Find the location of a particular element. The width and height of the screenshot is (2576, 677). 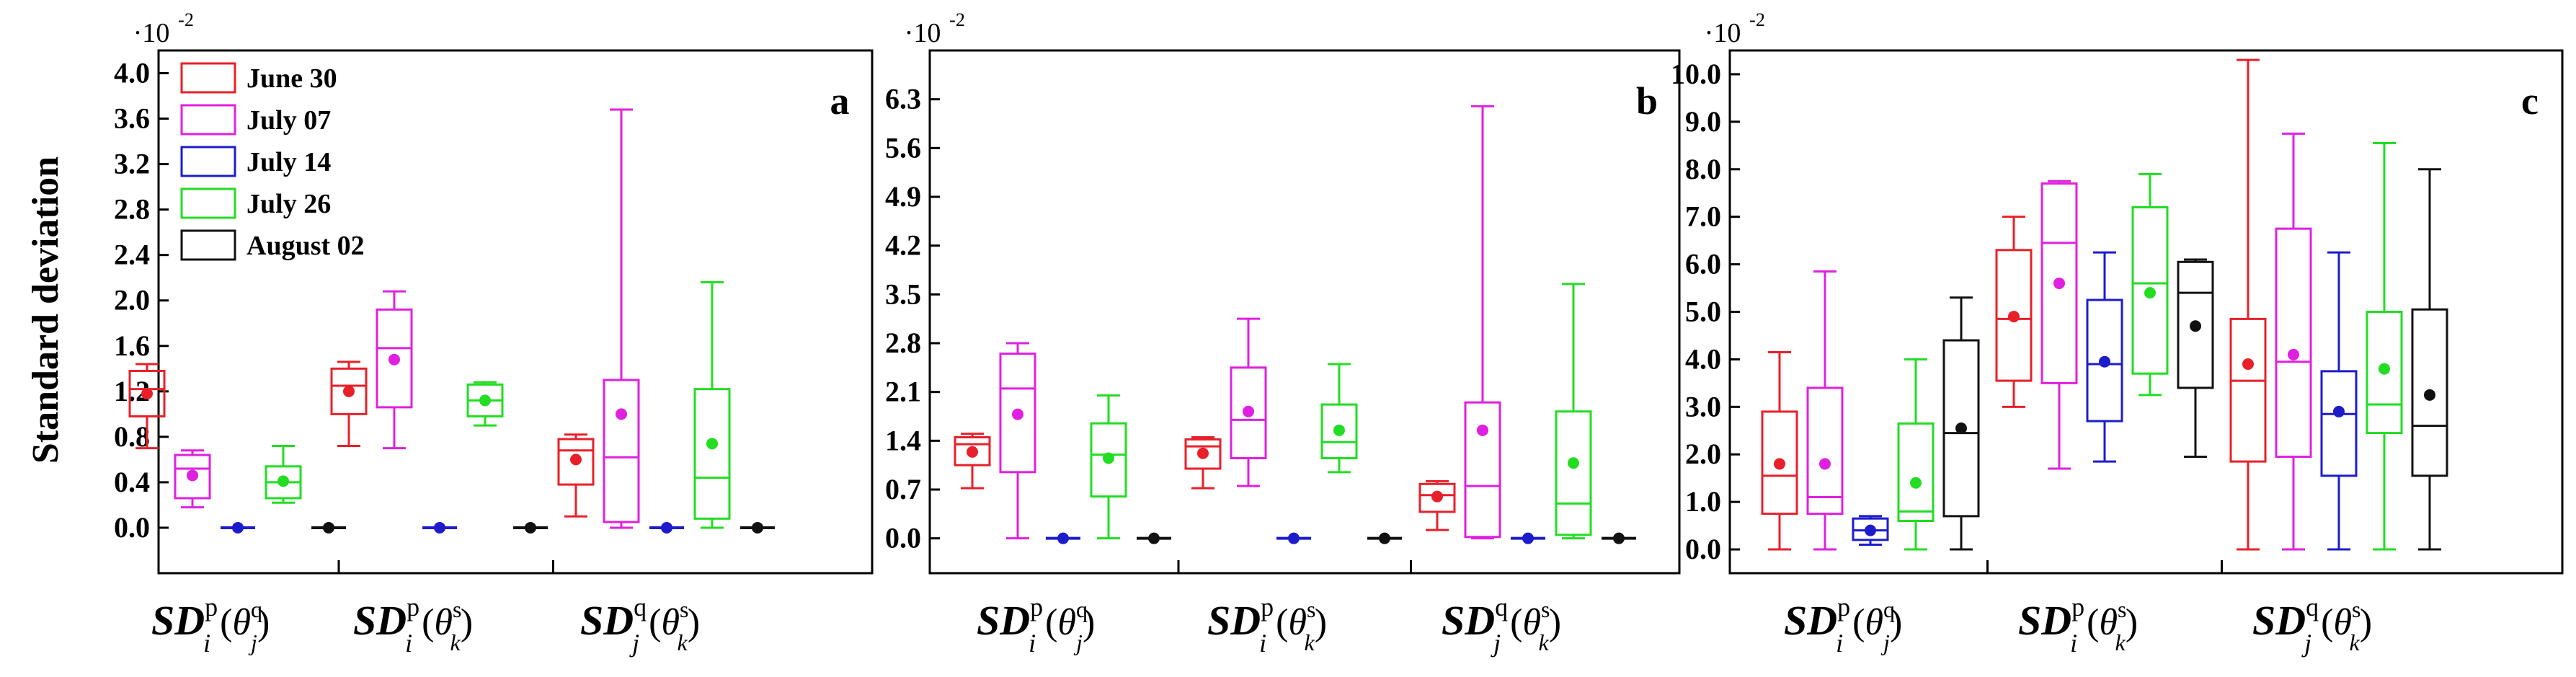

category-label-part: i is located at coordinates (408, 643).